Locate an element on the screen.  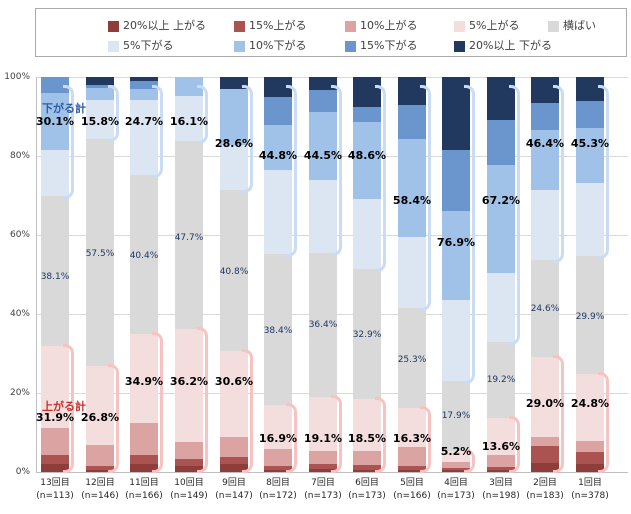
y-axis-tick-label: 60% is located at coordinates (19, 235).